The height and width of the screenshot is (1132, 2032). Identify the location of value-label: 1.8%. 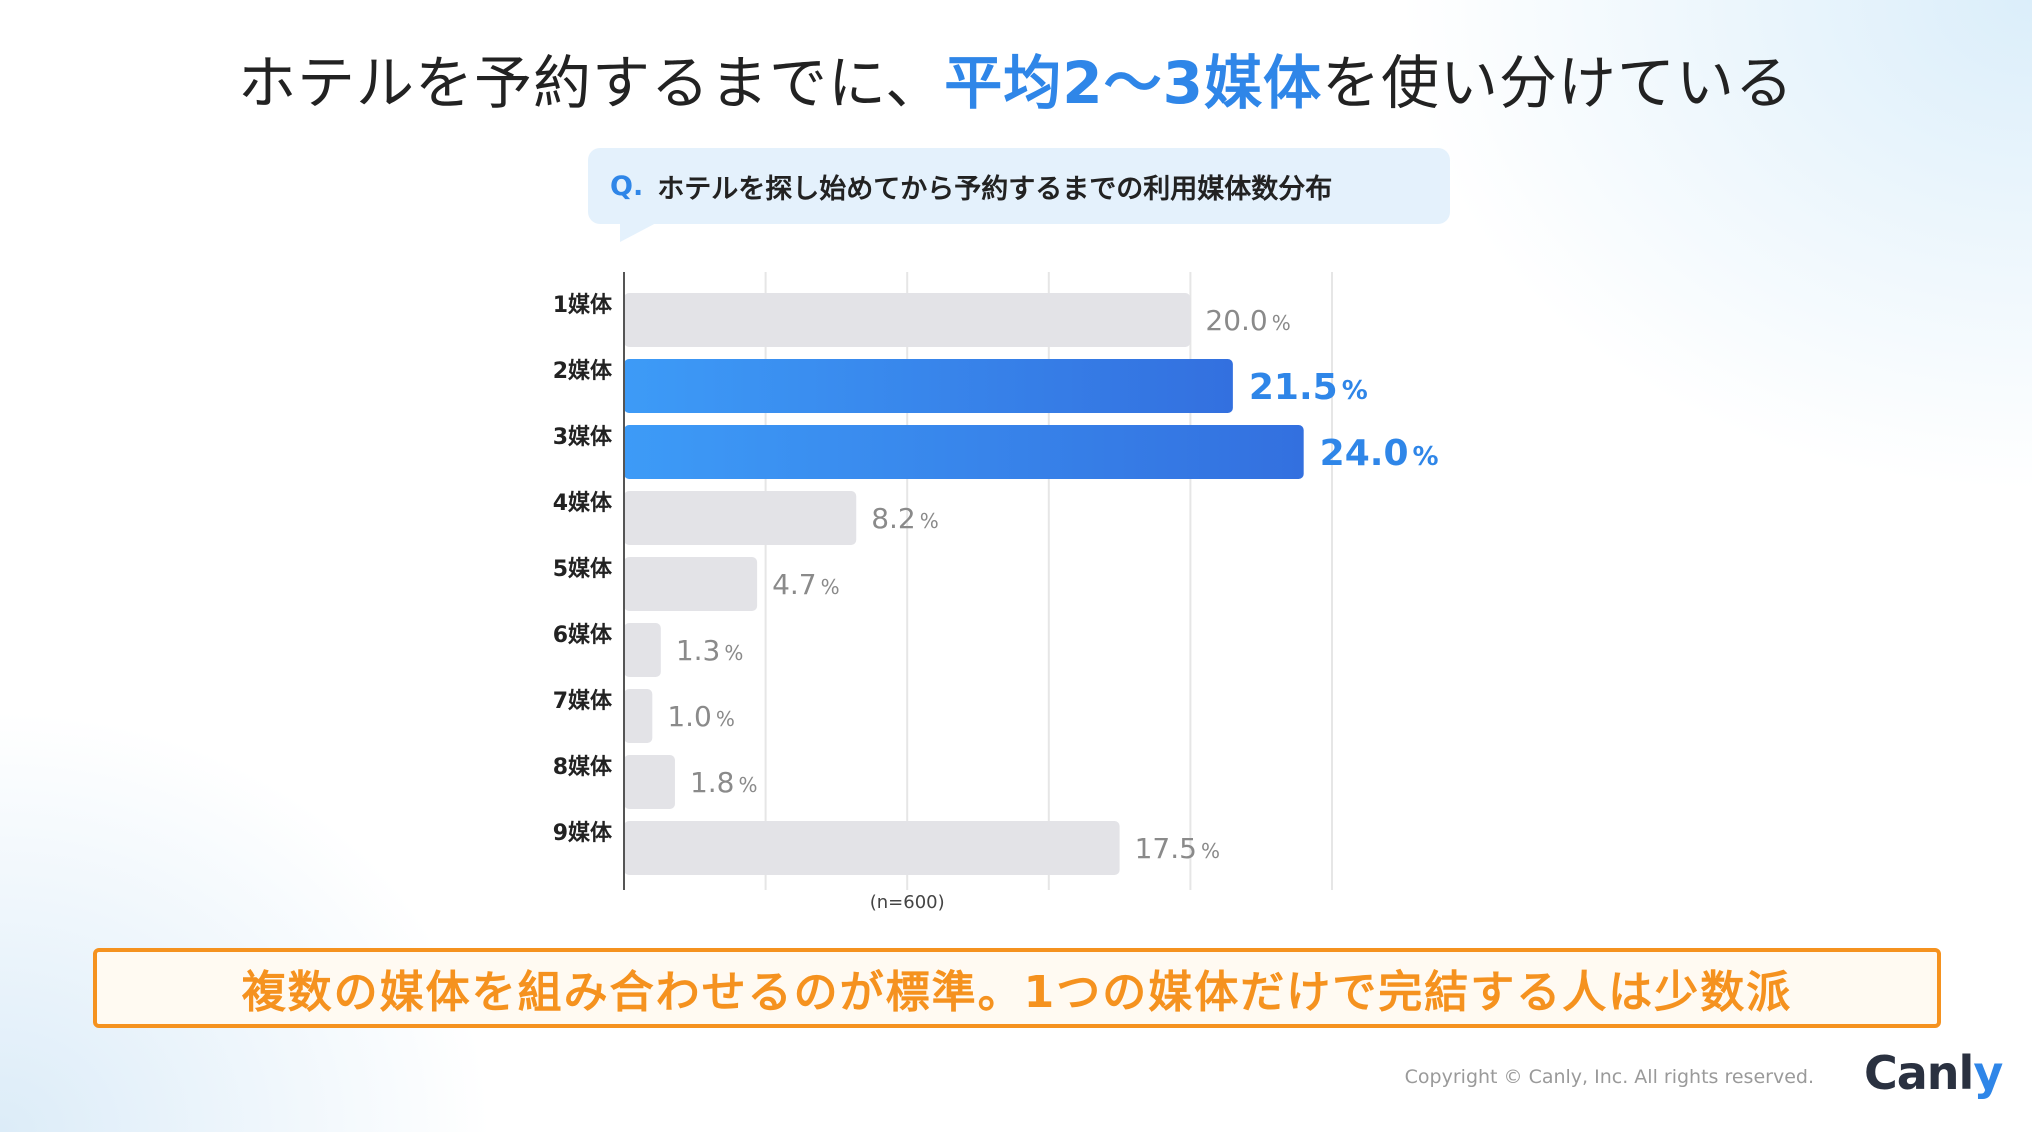
(724, 782).